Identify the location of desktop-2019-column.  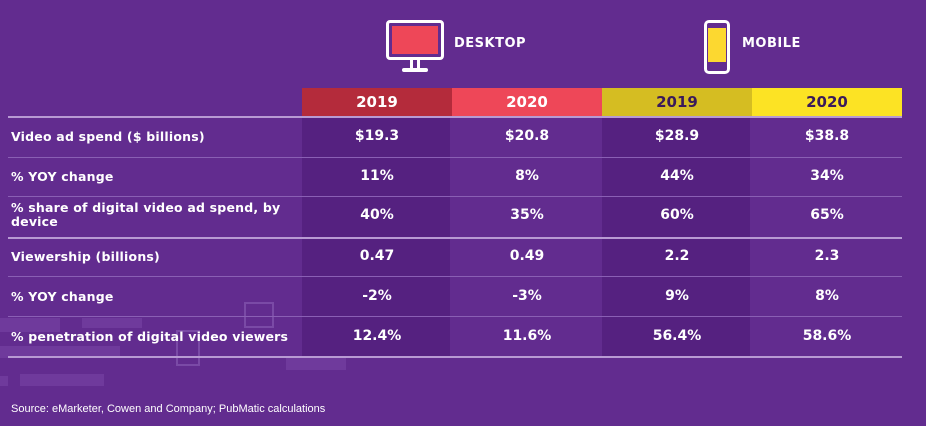
(376, 236).